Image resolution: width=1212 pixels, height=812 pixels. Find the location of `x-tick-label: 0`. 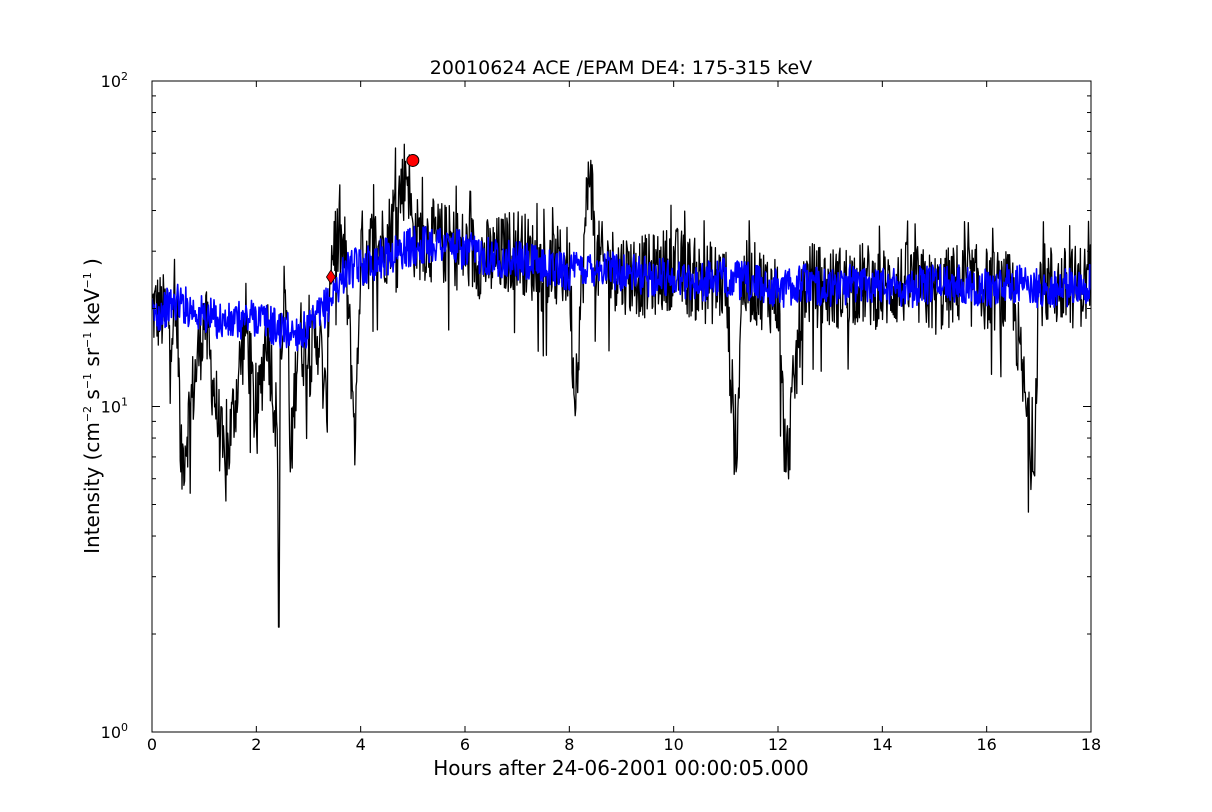

x-tick-label: 0 is located at coordinates (152, 744).